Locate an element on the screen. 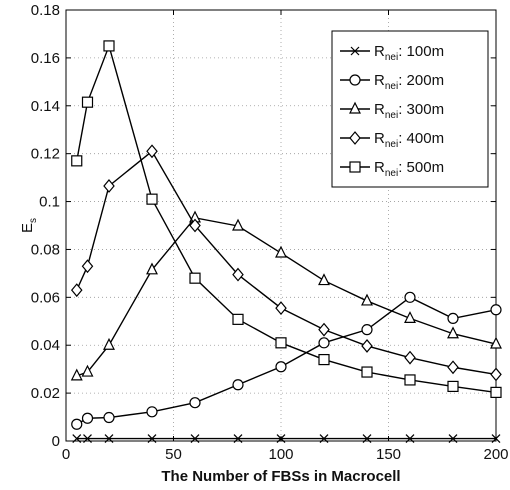 This screenshot has height=490, width=510. legend-label-value: : 300m is located at coordinates (421, 109).